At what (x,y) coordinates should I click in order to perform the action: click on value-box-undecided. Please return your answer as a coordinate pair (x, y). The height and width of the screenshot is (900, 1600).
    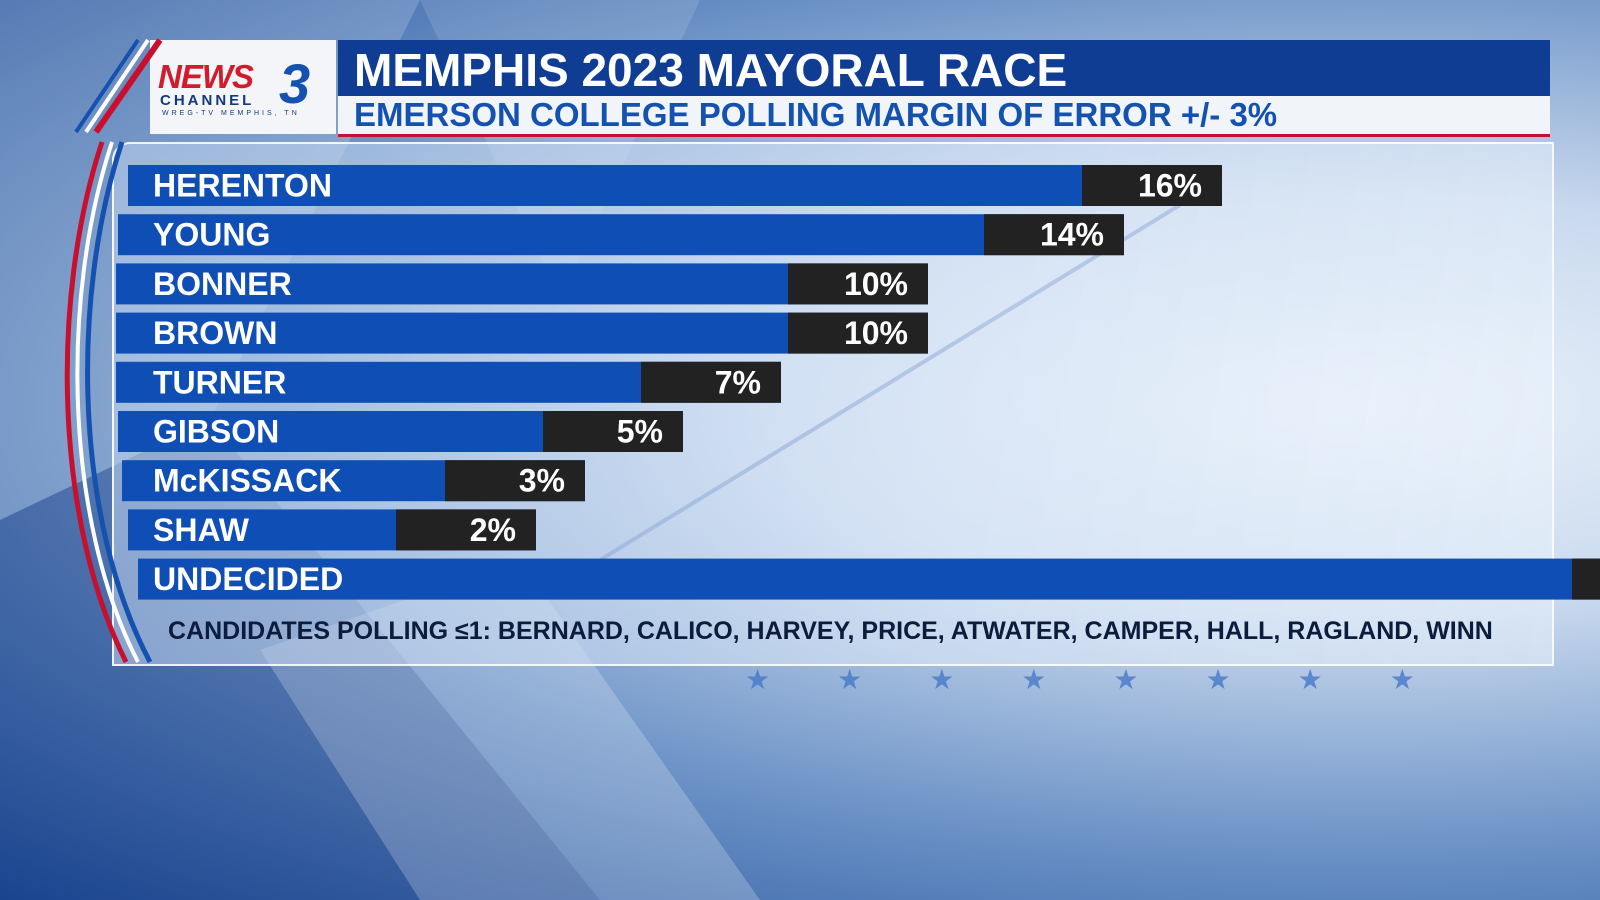
    Looking at the image, I should click on (1586, 579).